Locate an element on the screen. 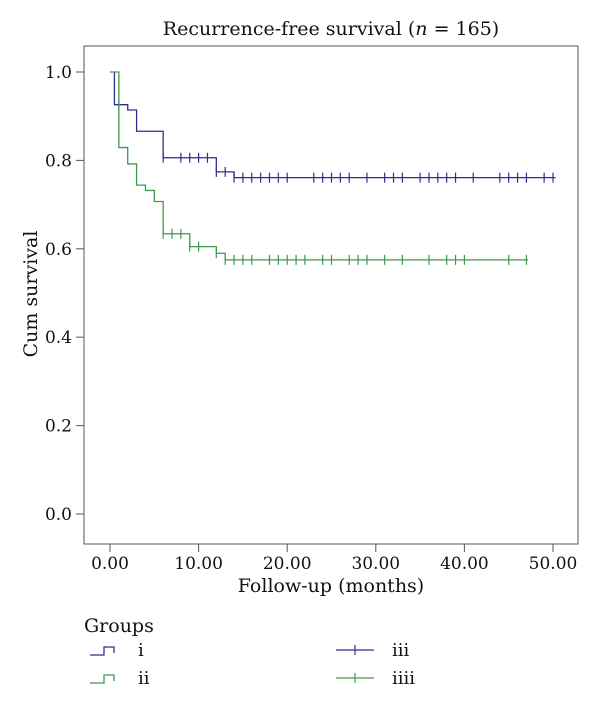  y-axis-label: Cum survival is located at coordinates (31, 294).